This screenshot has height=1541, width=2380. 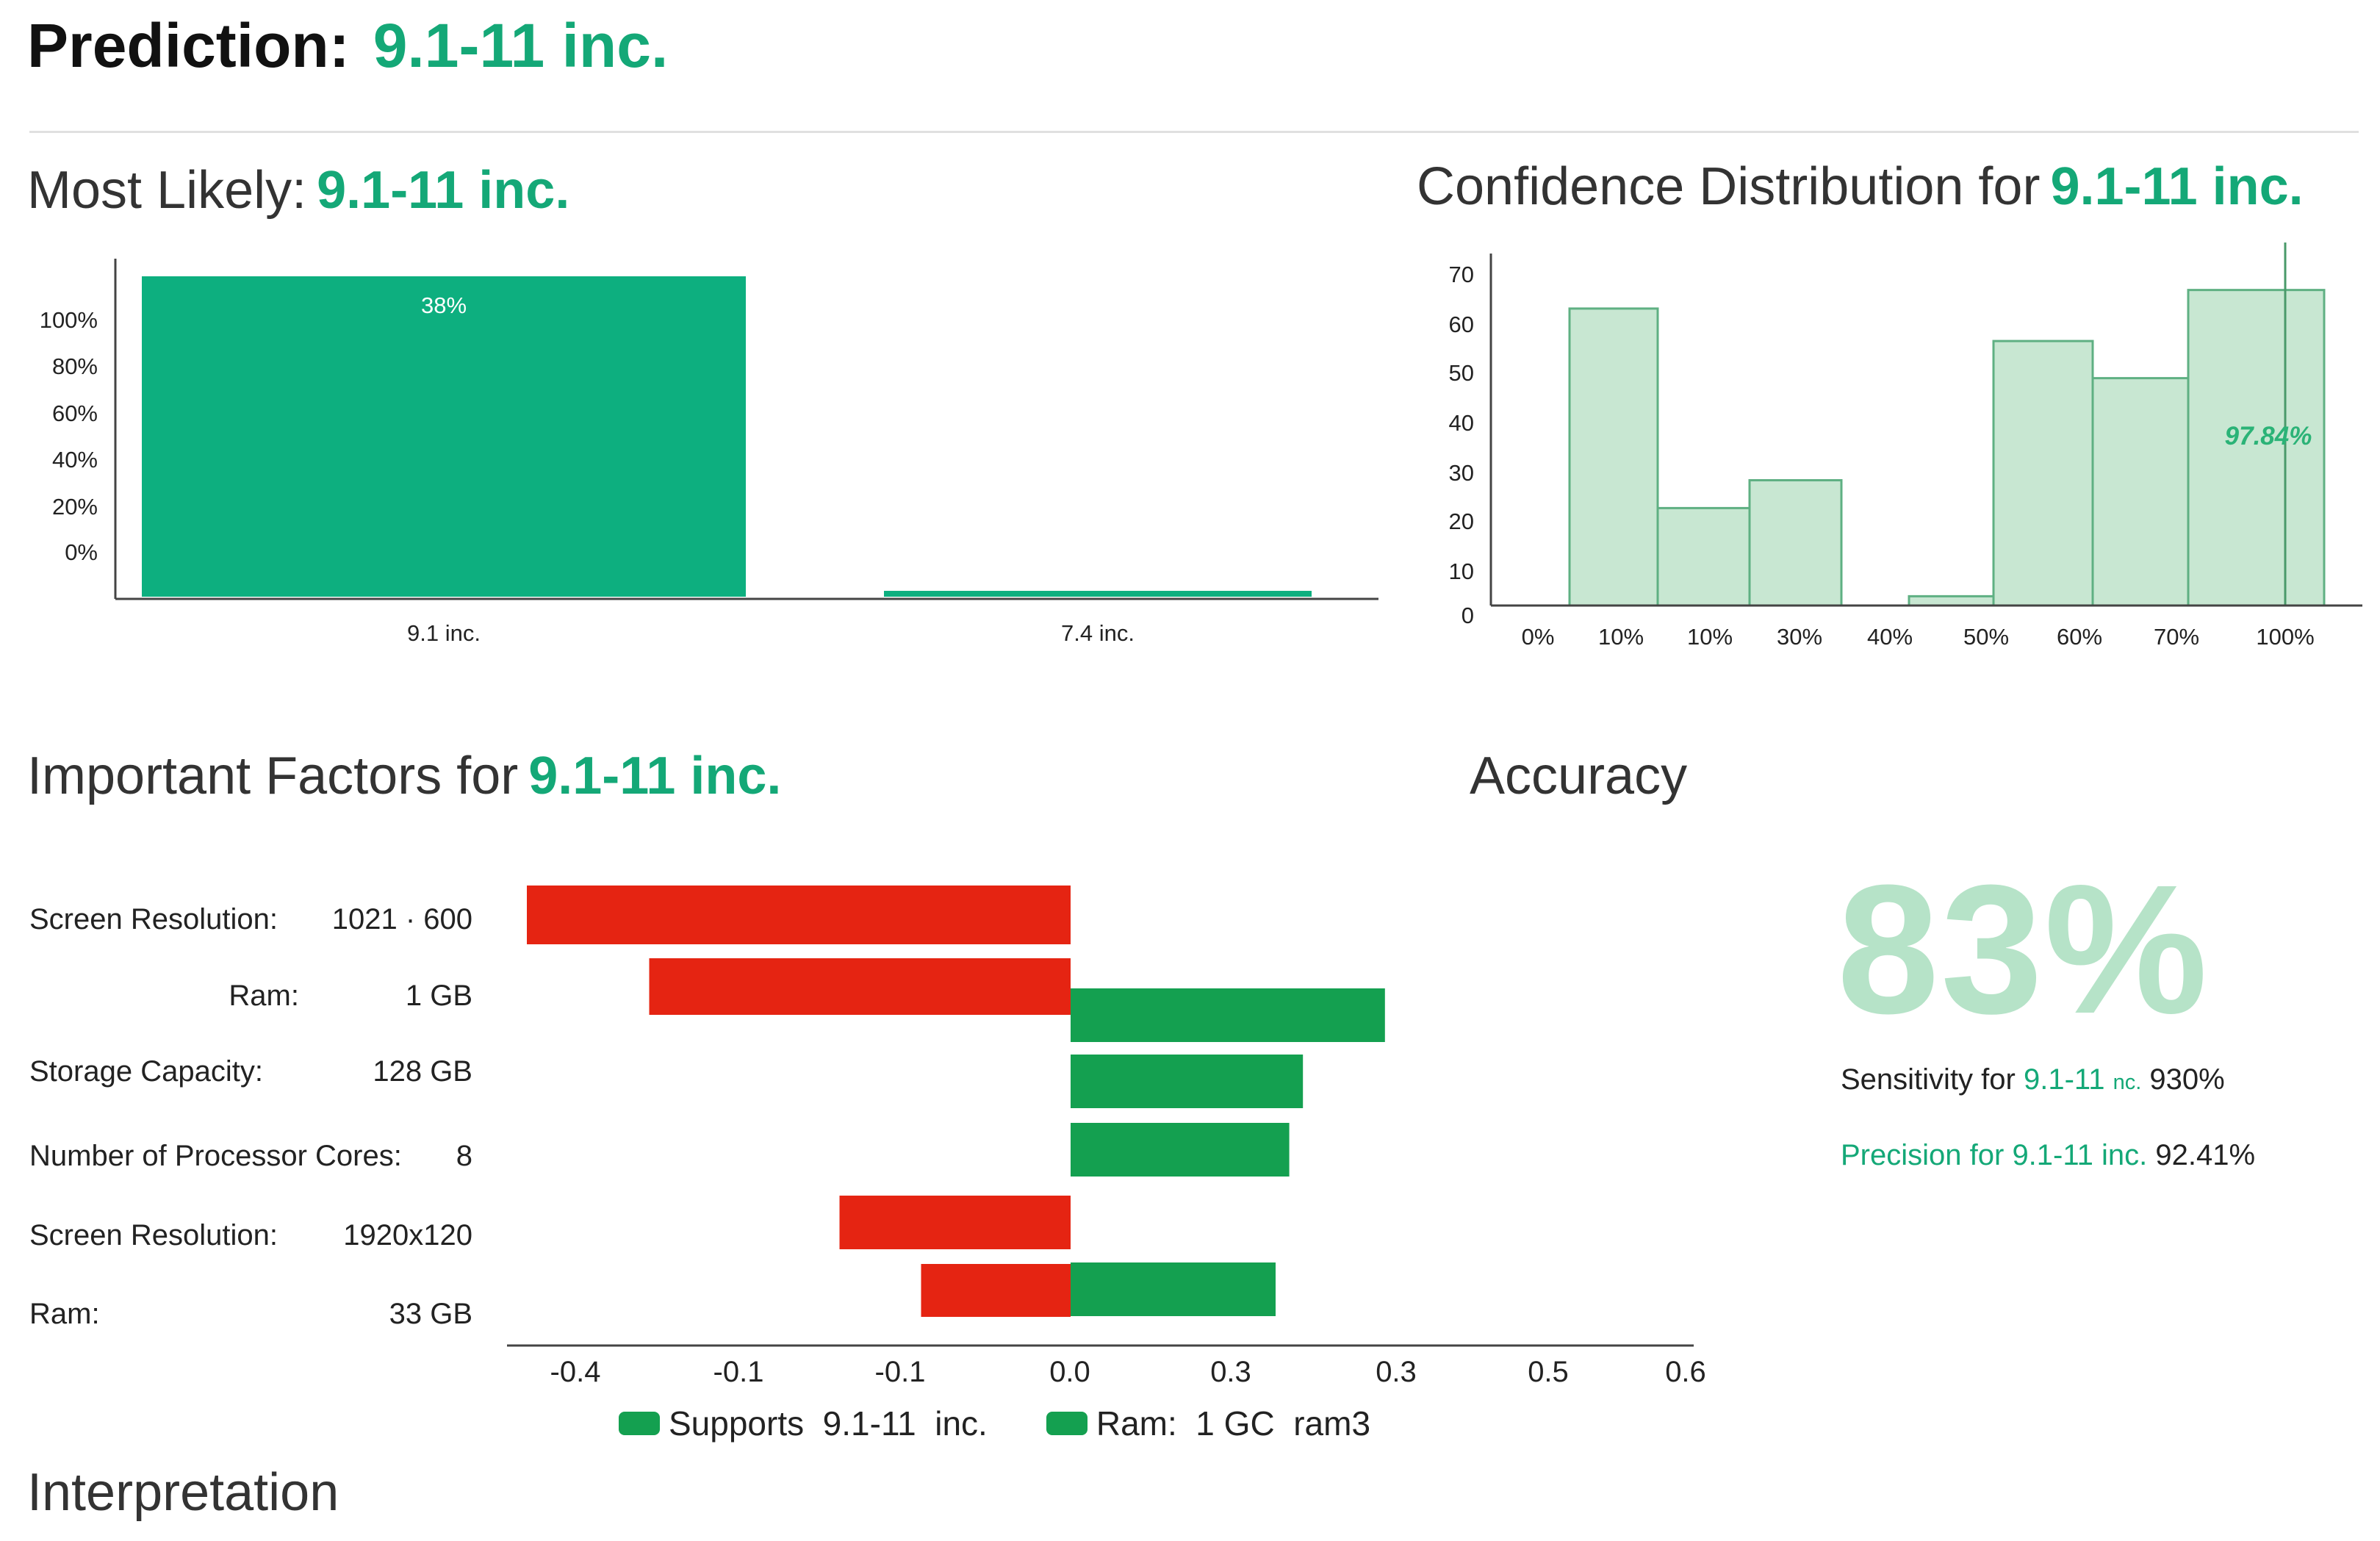 I want to click on factors-legend: Supports 9.1-11 inc. Ram: 1 GC ram3, so click(x=994, y=1424).